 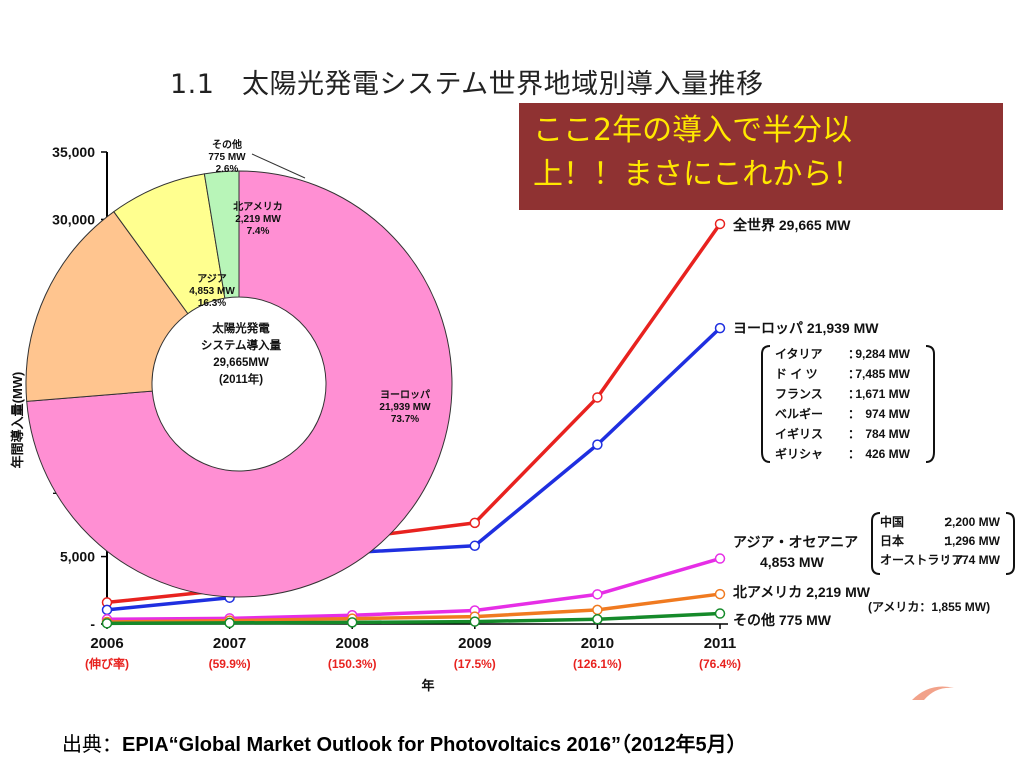 I want to click on x-tick-label: 2010, so click(x=597, y=643).